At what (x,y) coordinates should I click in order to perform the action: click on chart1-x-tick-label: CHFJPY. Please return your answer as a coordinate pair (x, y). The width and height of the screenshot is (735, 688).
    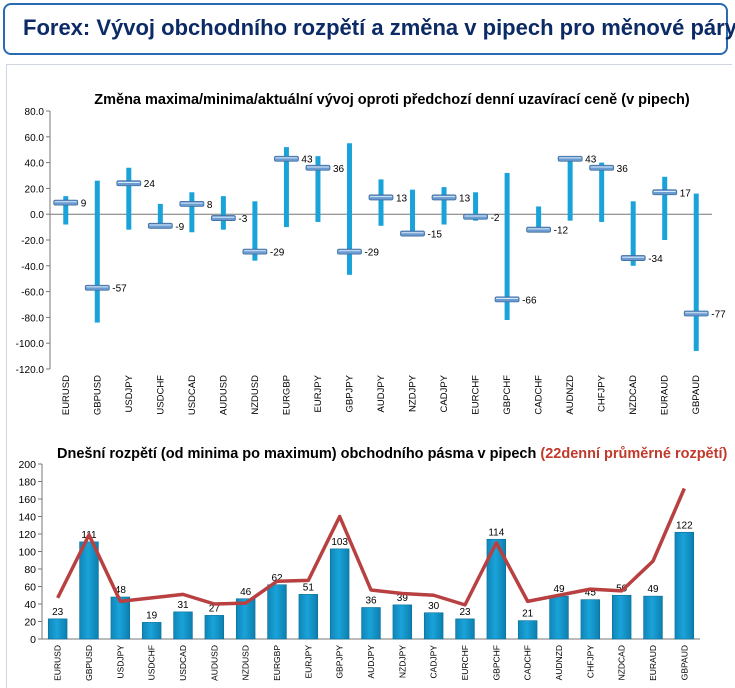
    Looking at the image, I should click on (602, 393).